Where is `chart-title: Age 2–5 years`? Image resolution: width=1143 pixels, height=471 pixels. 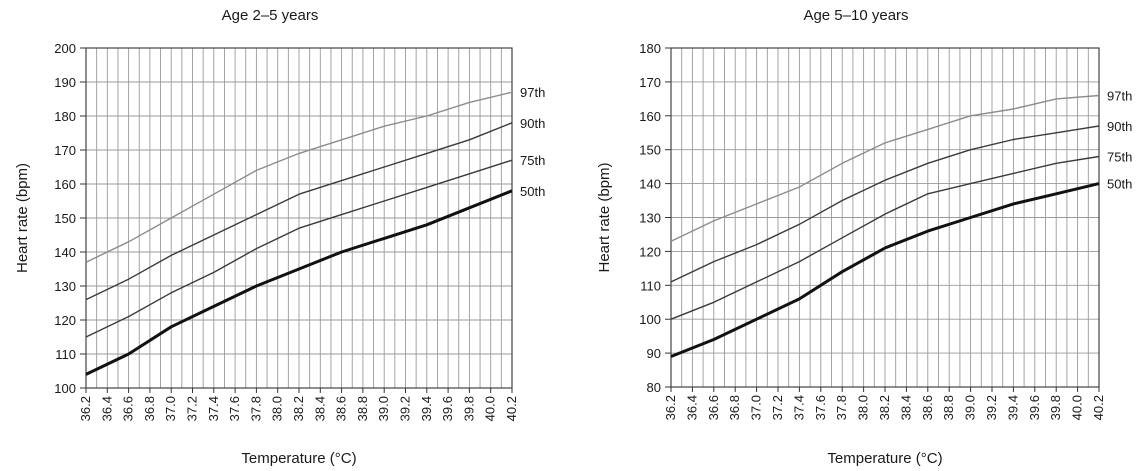 chart-title: Age 2–5 years is located at coordinates (270, 15).